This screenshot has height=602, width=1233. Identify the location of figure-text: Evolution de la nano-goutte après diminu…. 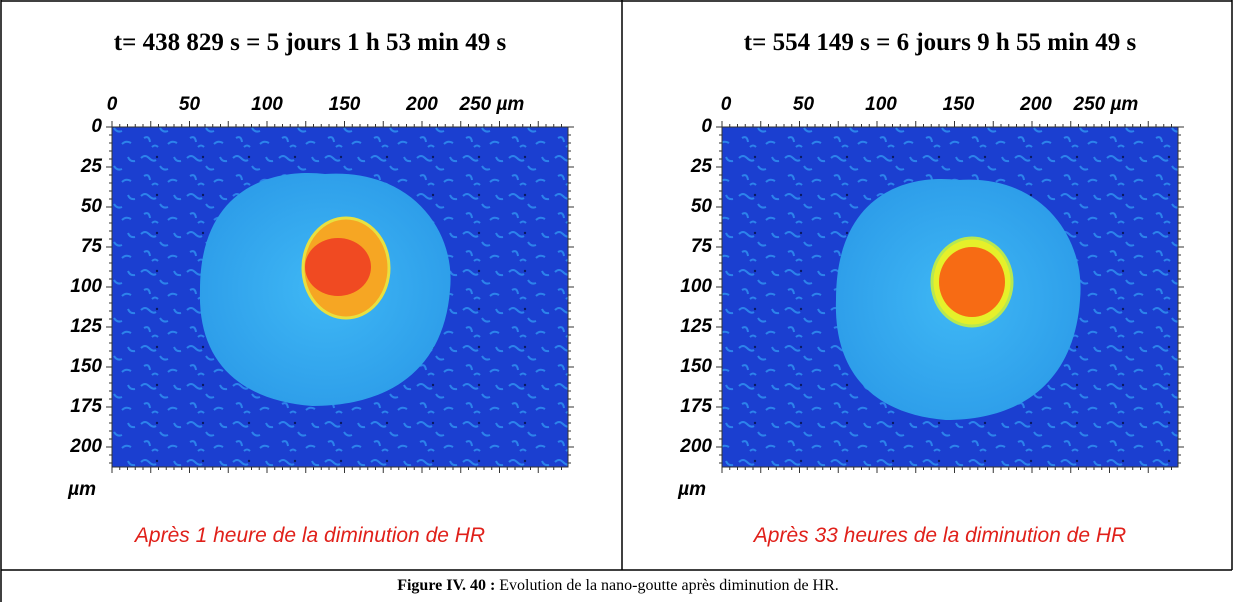
(669, 585).